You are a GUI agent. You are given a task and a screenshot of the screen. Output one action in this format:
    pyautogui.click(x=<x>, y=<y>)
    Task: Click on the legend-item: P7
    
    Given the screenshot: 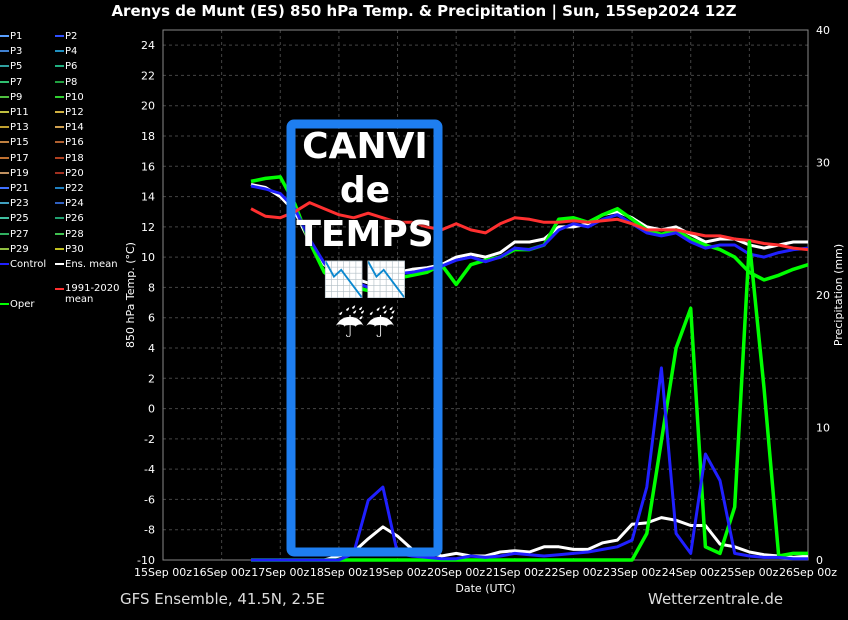 What is the action you would take?
    pyautogui.click(x=11, y=83)
    